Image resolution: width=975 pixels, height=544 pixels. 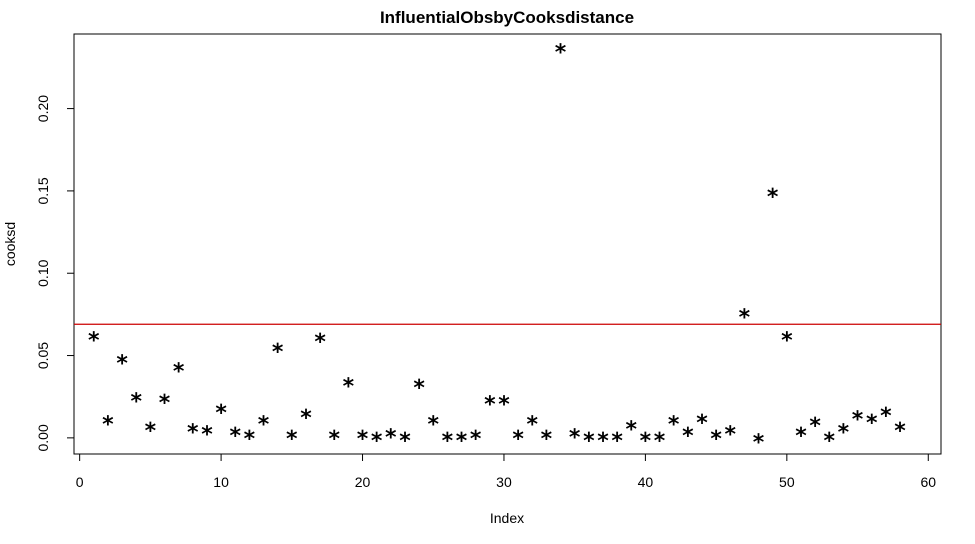 I want to click on x-tick-label: 60, so click(x=928, y=482).